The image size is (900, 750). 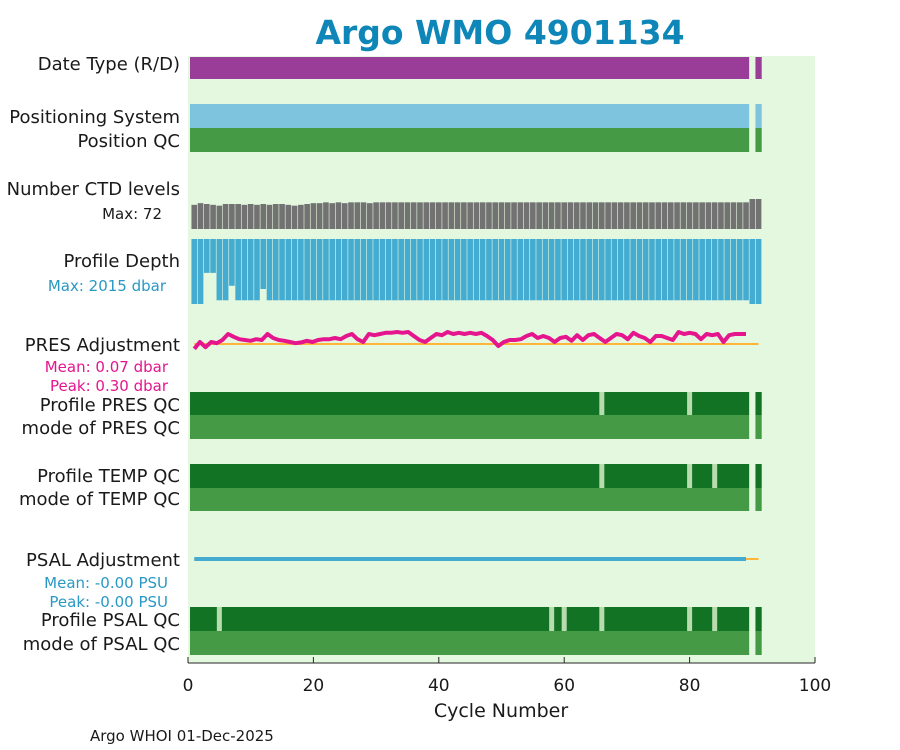 What do you see at coordinates (182, 736) in the screenshot?
I see `footer-credit: Argo WHOI 01-Dec-2025` at bounding box center [182, 736].